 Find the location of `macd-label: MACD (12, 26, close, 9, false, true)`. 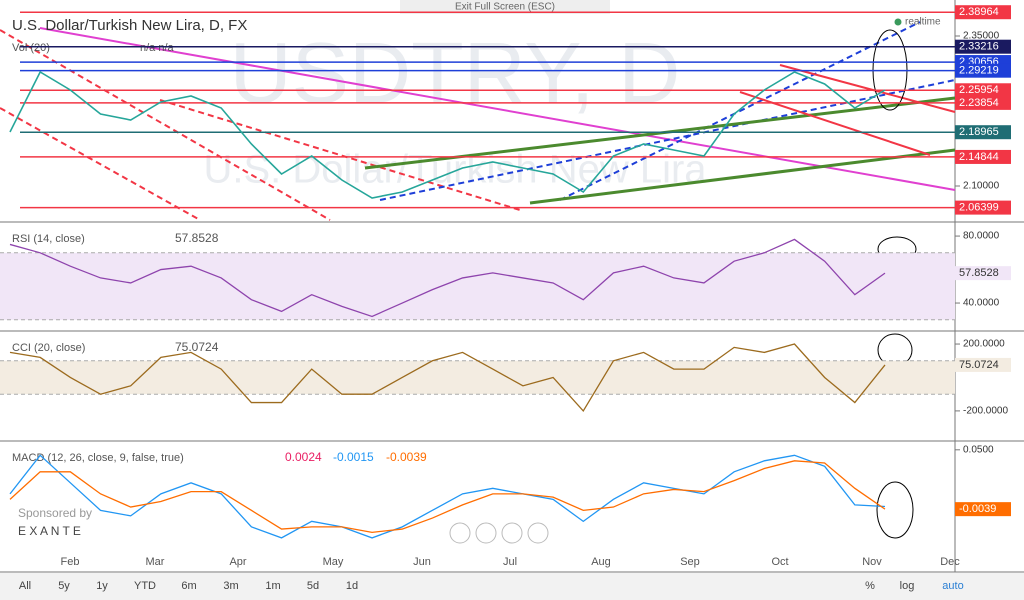

macd-label: MACD (12, 26, close, 9, false, true) is located at coordinates (98, 458).